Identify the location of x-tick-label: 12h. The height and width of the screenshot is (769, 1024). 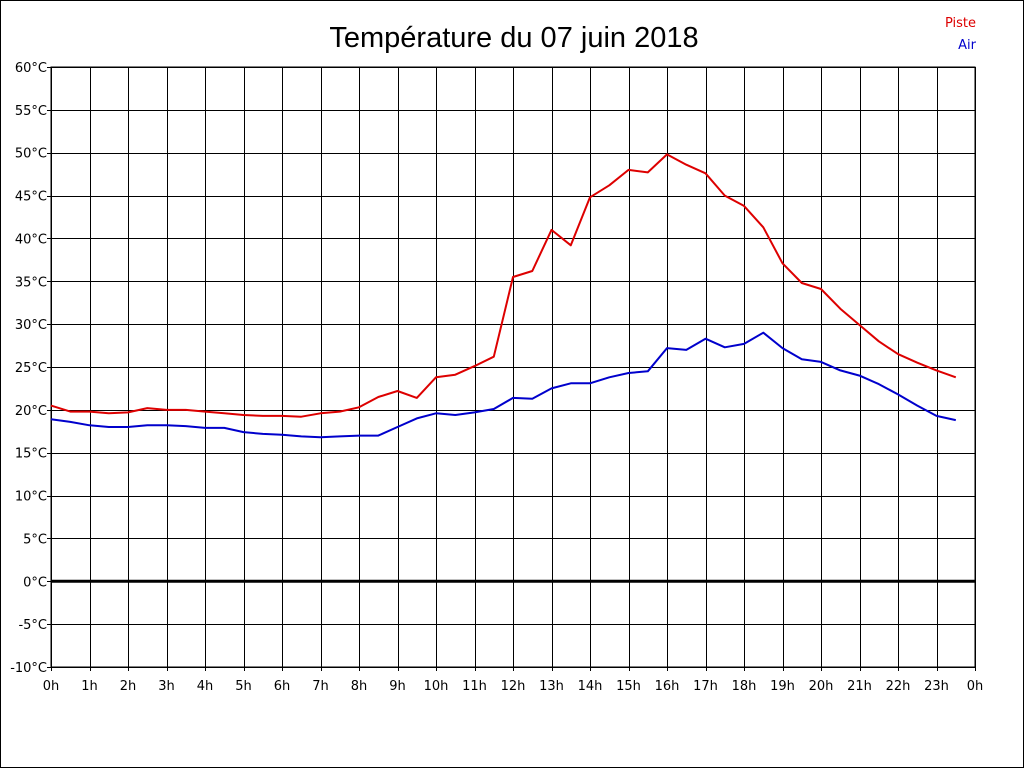
(513, 686).